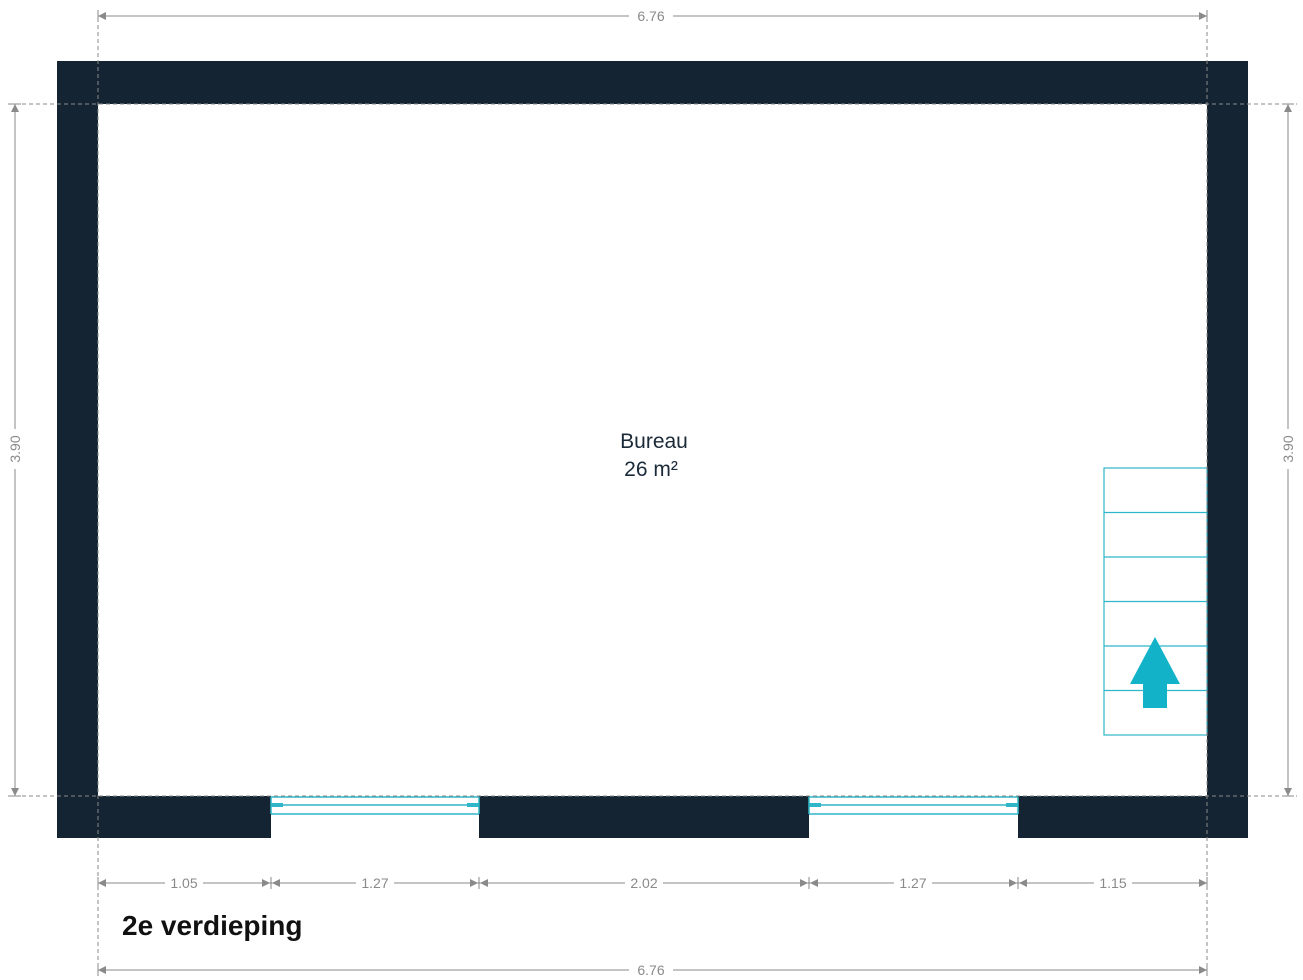  I want to click on dimension-segment-4: 1.27, so click(912, 883).